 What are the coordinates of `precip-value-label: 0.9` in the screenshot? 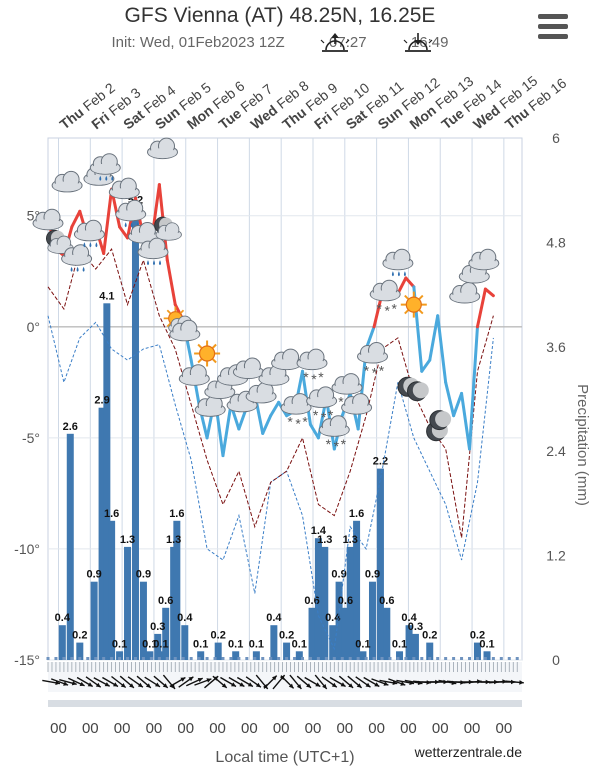 It's located at (372, 575).